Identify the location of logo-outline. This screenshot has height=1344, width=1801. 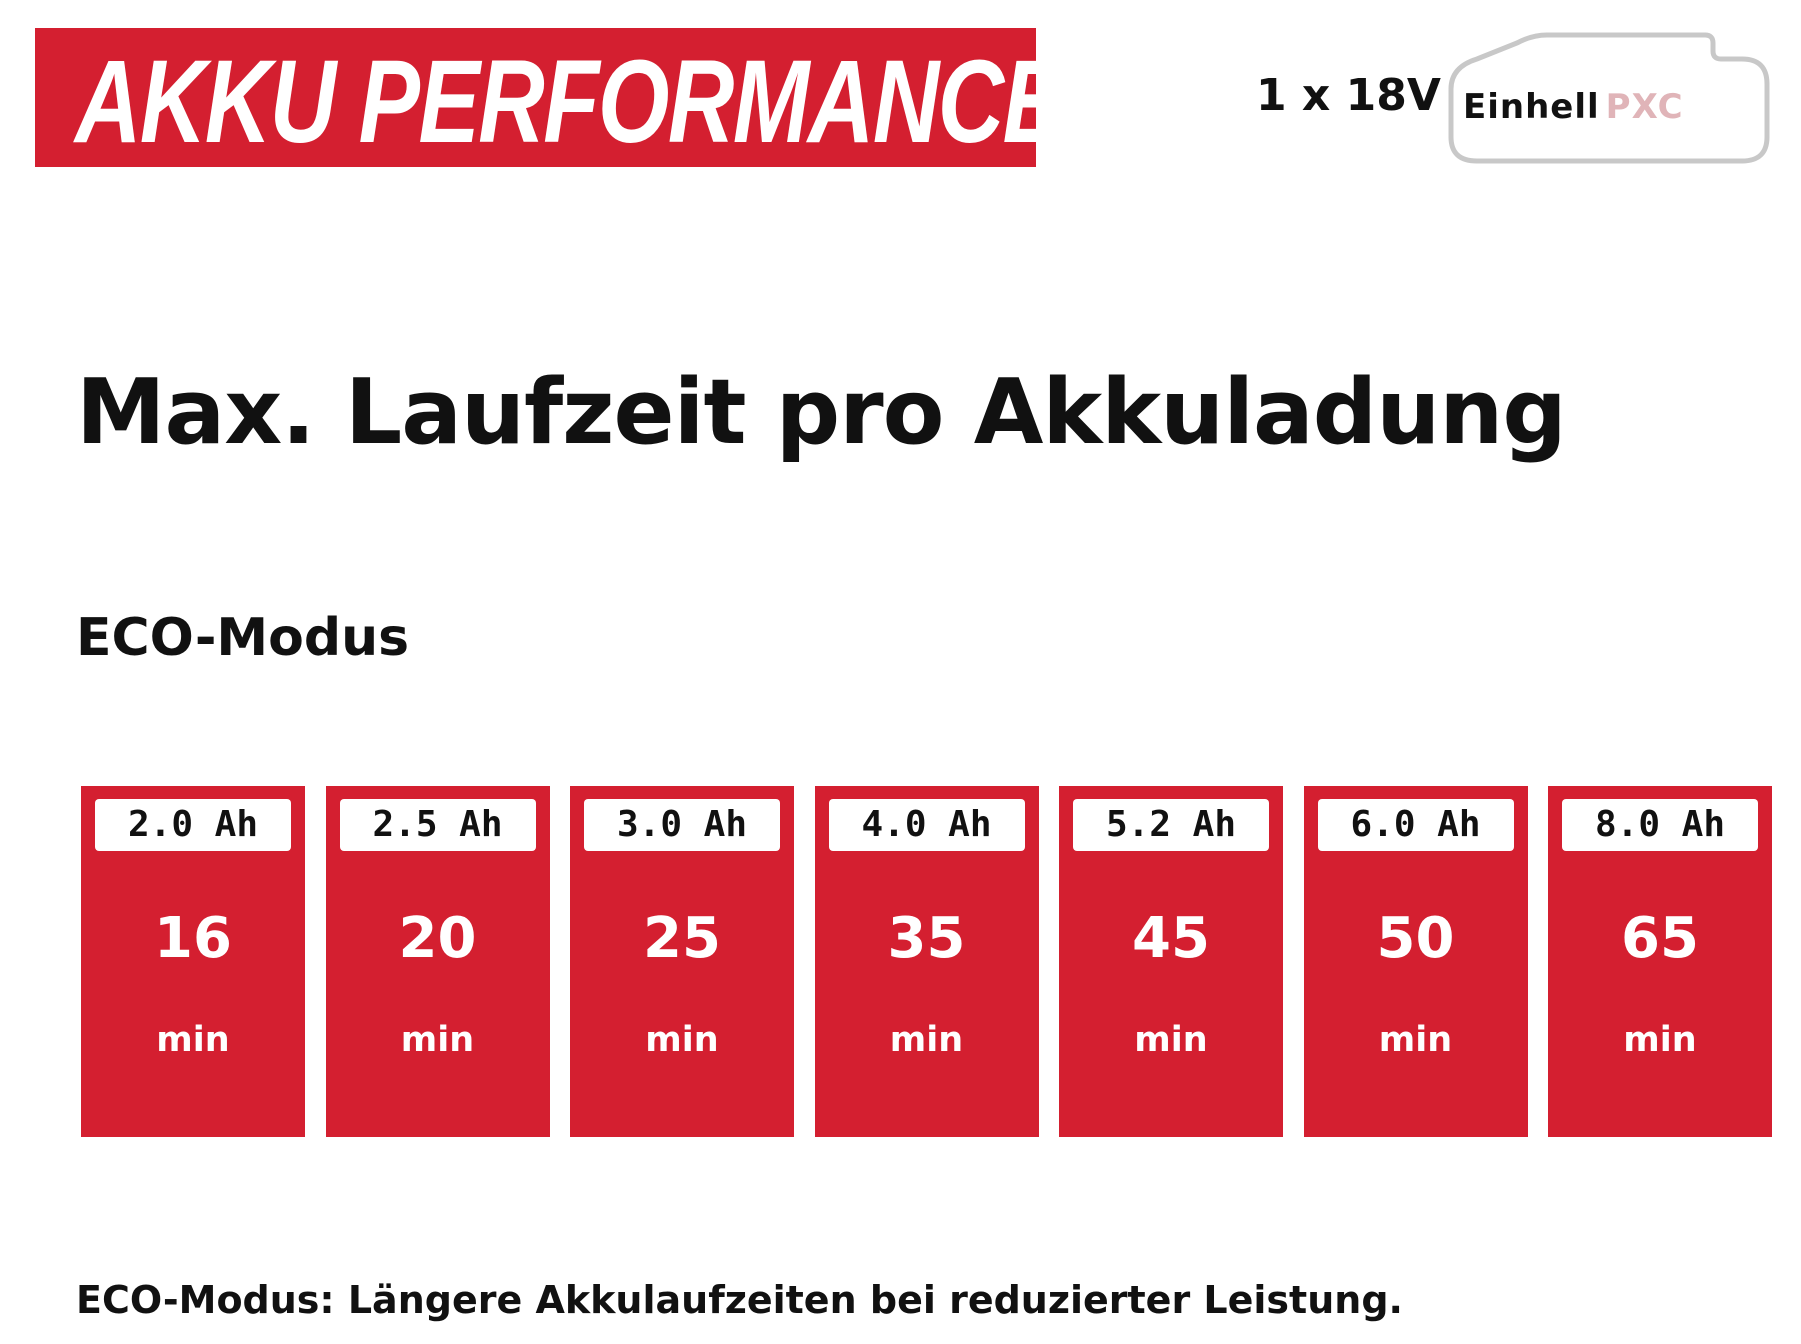
(1609, 98).